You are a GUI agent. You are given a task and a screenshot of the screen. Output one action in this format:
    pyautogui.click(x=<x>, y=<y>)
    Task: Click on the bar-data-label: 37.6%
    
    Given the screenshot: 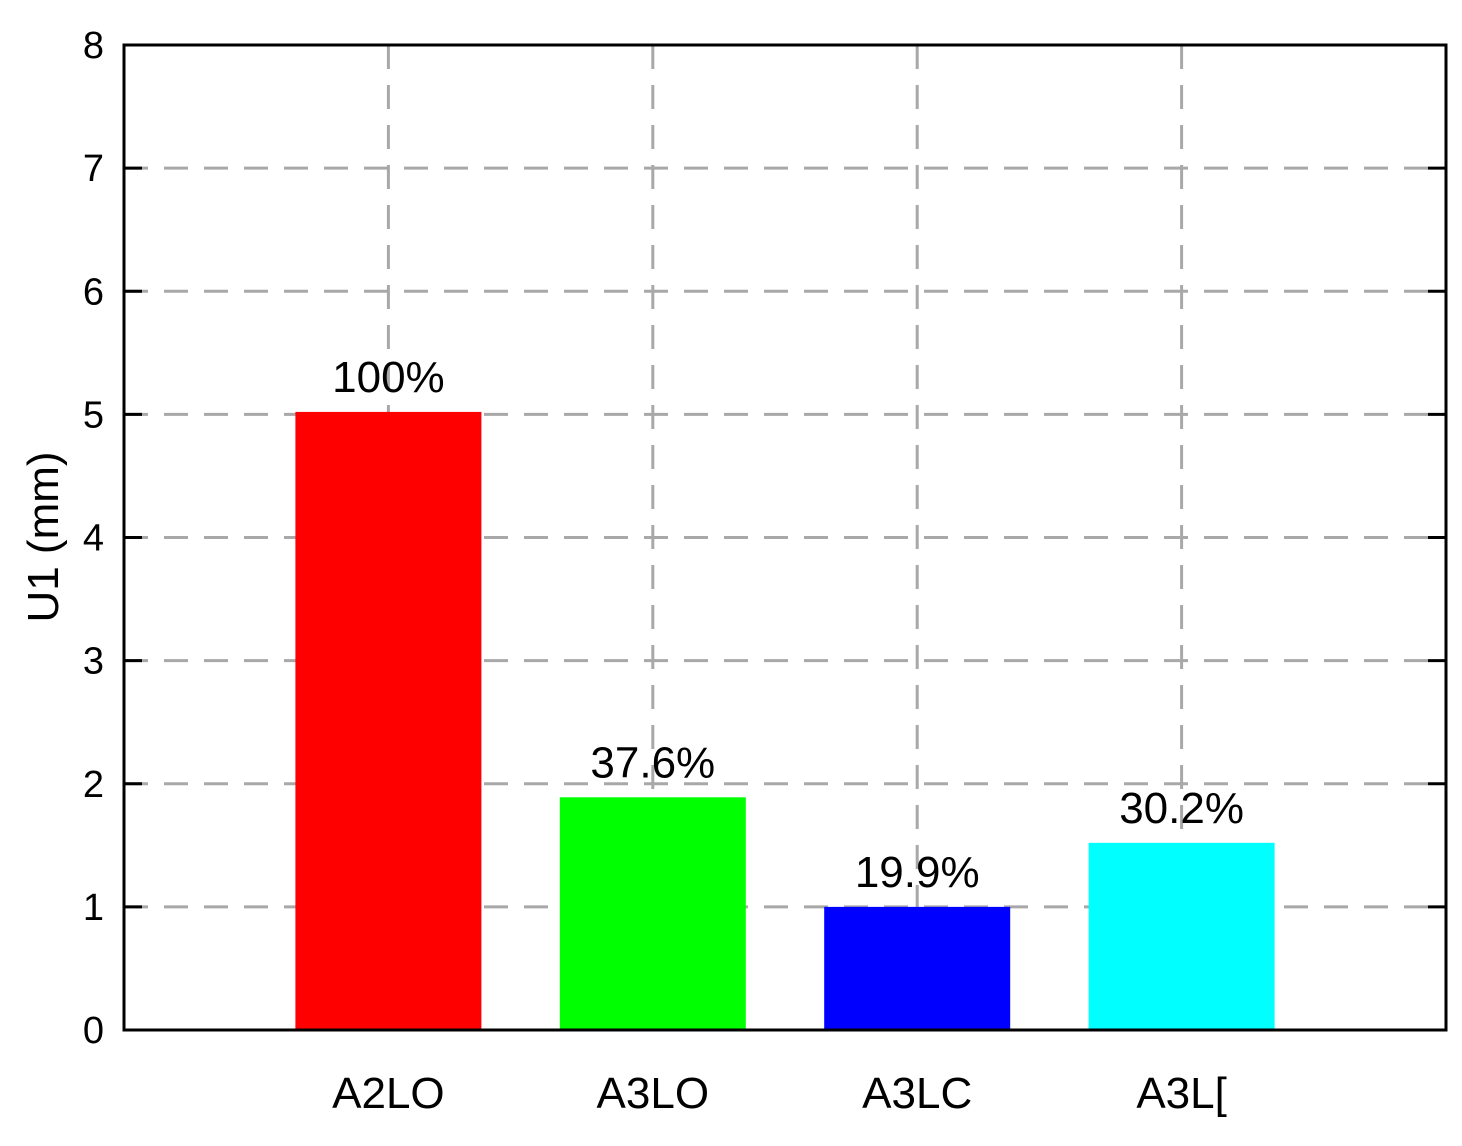 What is the action you would take?
    pyautogui.click(x=652, y=762)
    